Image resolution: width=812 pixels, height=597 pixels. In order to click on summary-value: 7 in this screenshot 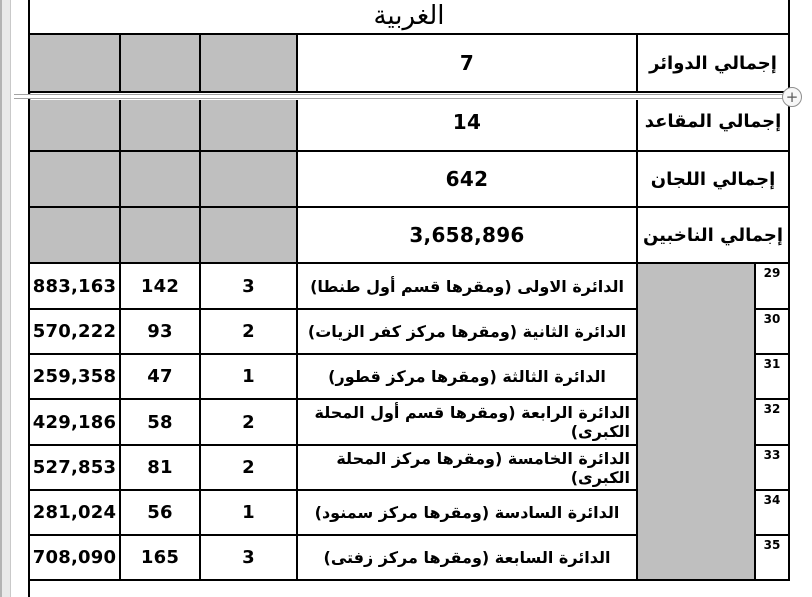, I will do `click(468, 64)`.